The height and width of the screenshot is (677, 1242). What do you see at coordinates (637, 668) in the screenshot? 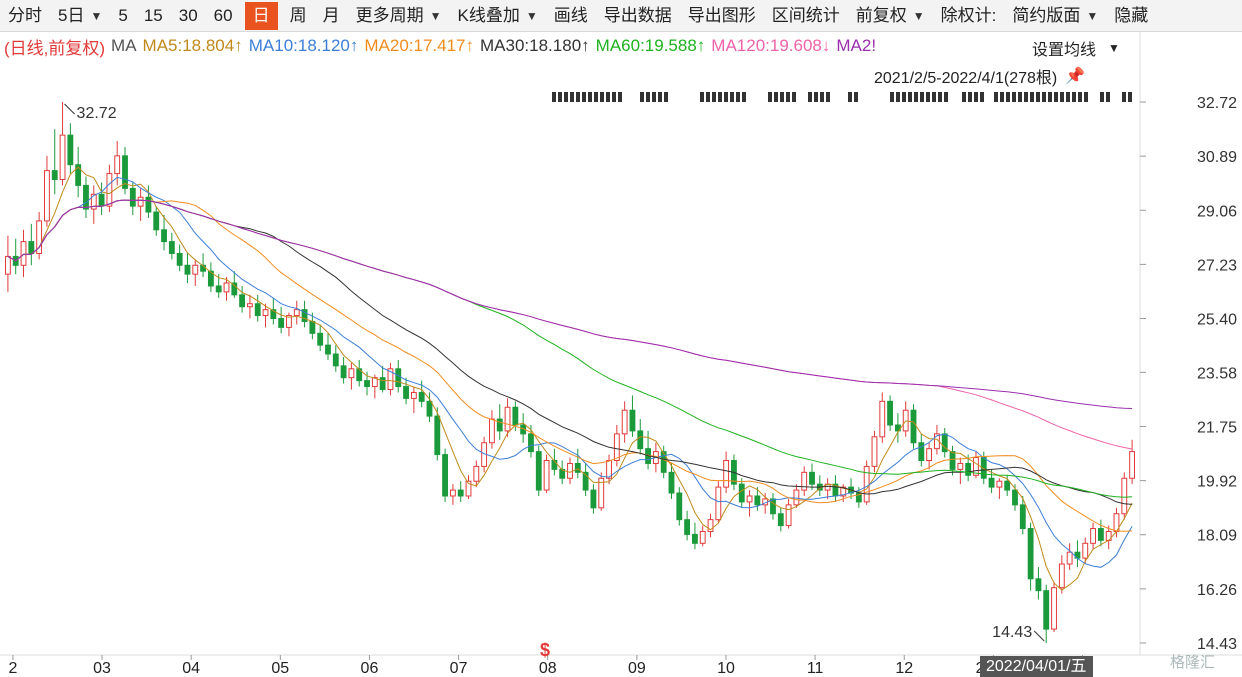
I see `x-tick-label: 09` at bounding box center [637, 668].